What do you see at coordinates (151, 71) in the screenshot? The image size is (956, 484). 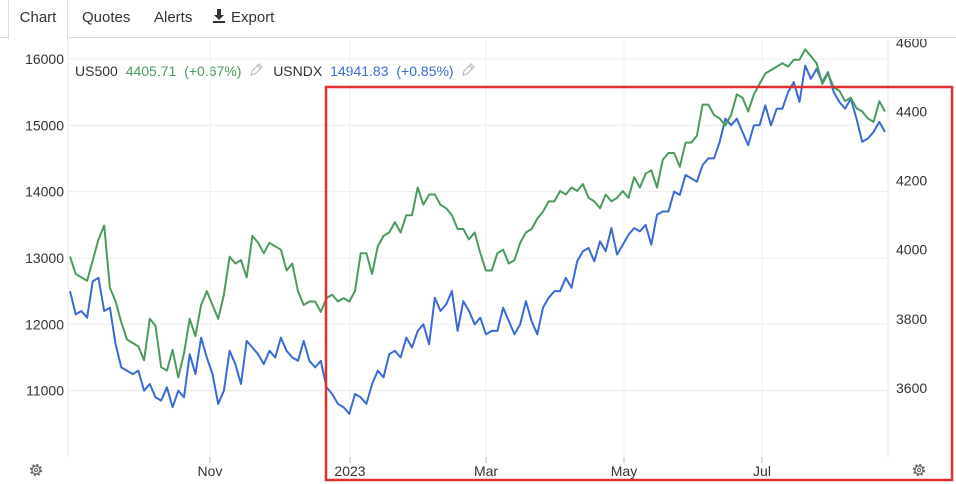 I see `legend-us500-value: 4405.71` at bounding box center [151, 71].